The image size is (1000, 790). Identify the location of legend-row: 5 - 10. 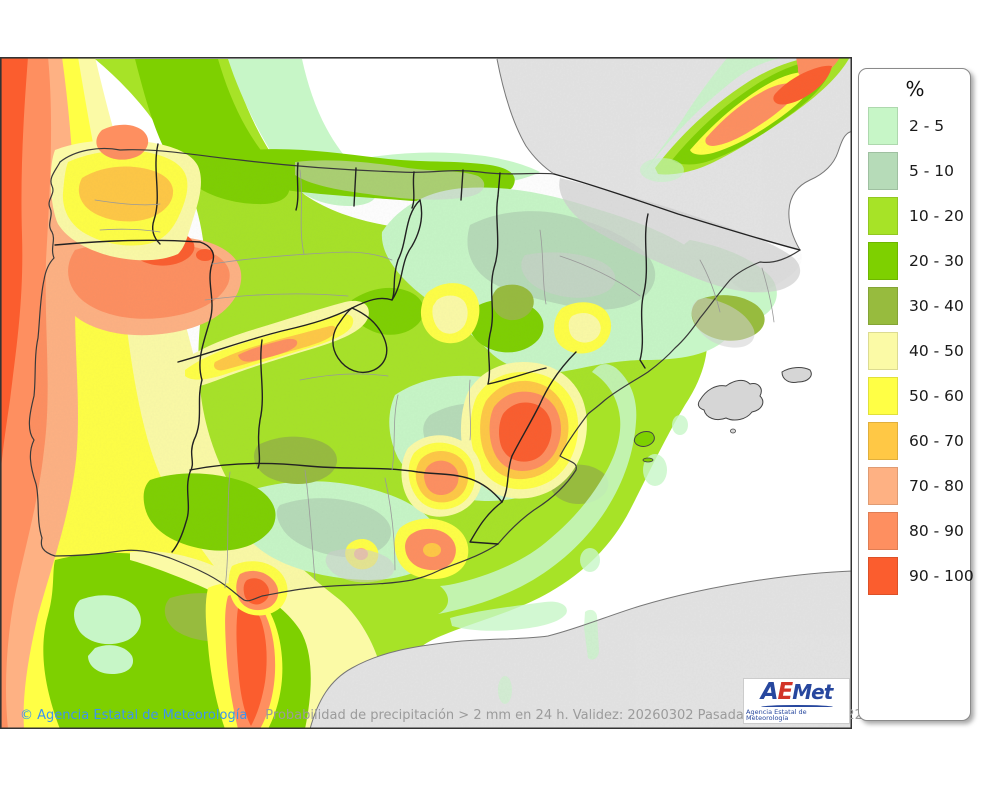
(919, 171).